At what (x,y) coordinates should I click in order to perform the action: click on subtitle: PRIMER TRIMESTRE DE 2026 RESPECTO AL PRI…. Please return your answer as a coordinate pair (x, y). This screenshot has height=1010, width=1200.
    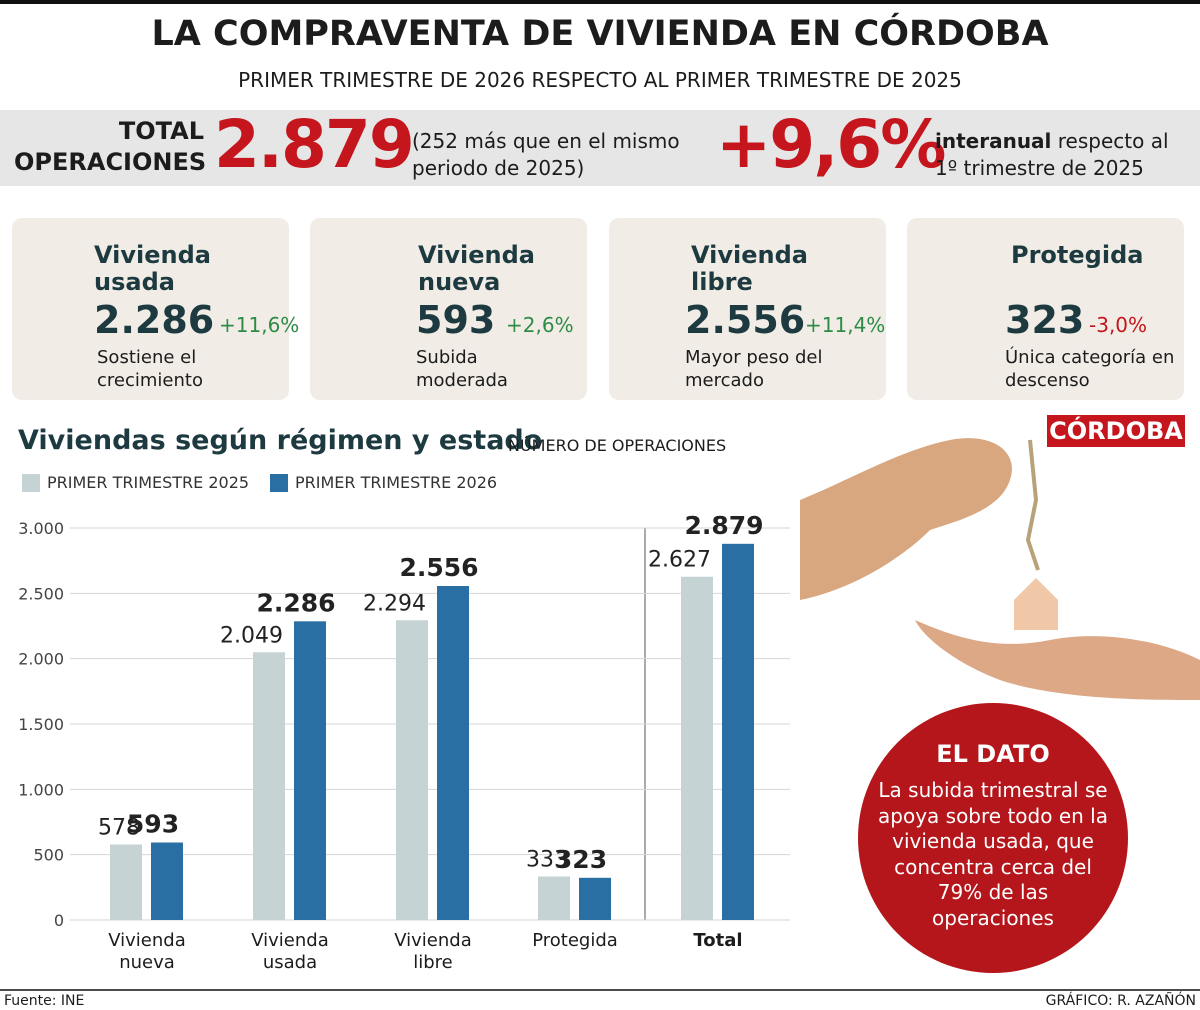
    Looking at the image, I should click on (600, 80).